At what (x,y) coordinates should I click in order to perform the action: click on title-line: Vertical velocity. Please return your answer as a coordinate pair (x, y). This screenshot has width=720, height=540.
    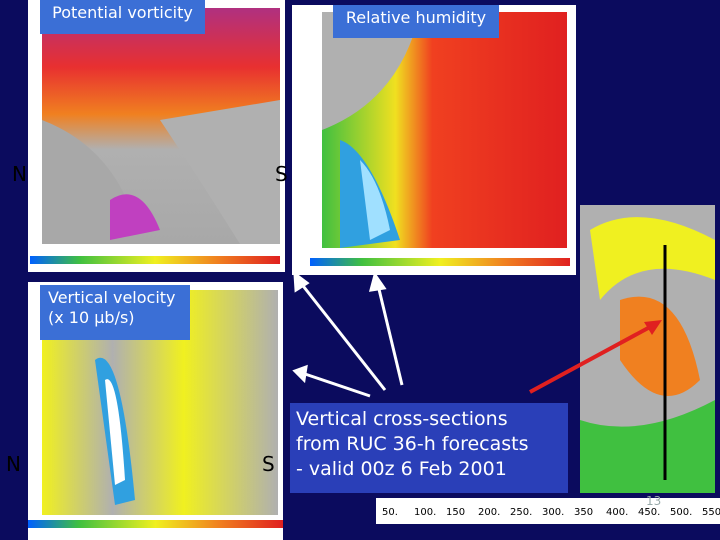
    Looking at the image, I should click on (112, 297).